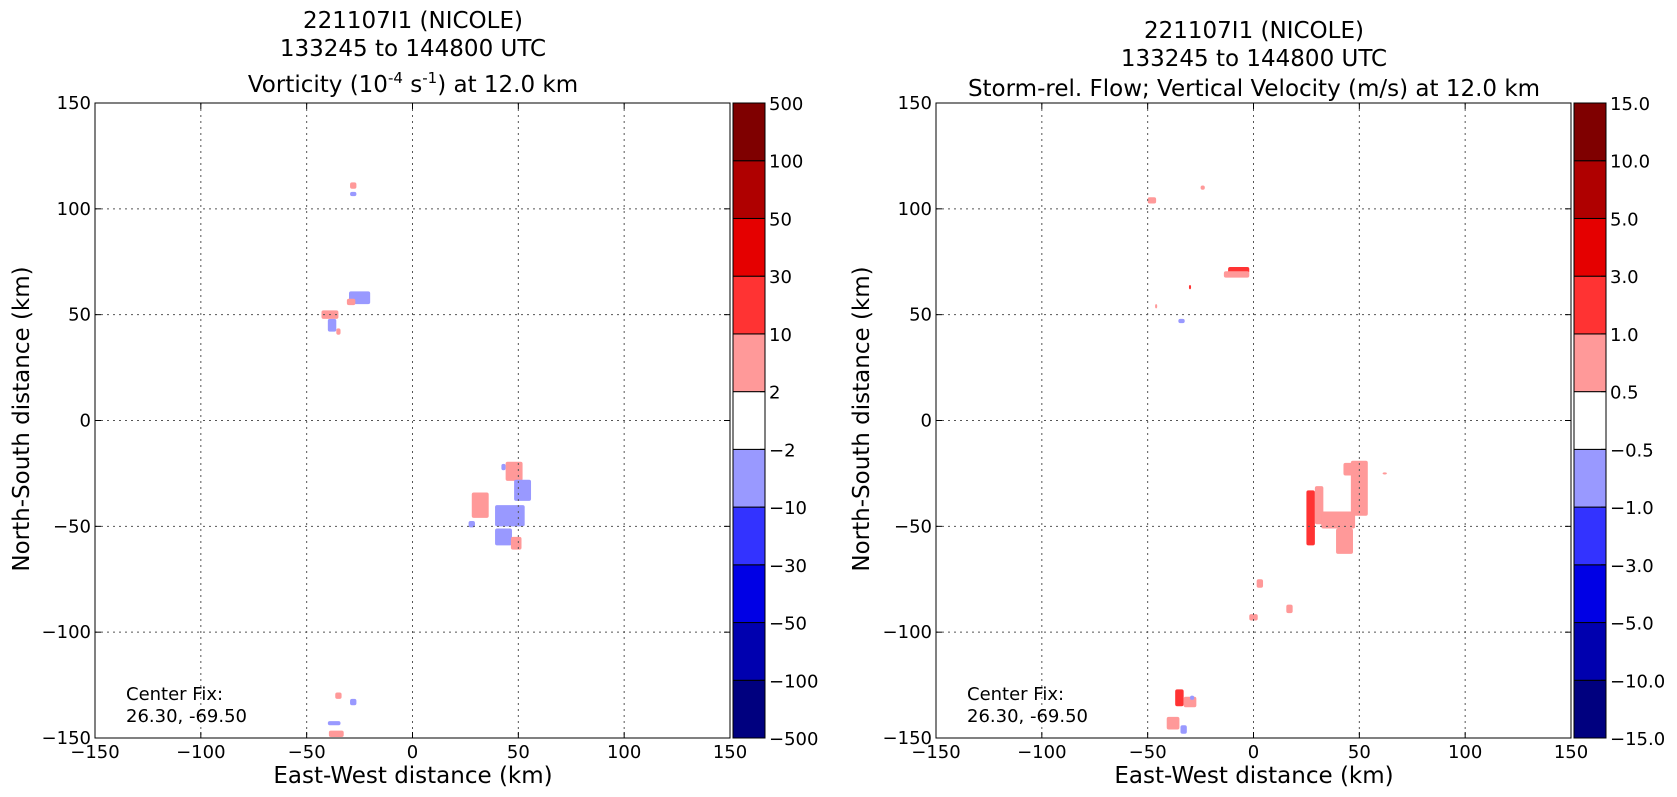 The image size is (1677, 797). I want to click on colorbar-label: 50, so click(780, 219).